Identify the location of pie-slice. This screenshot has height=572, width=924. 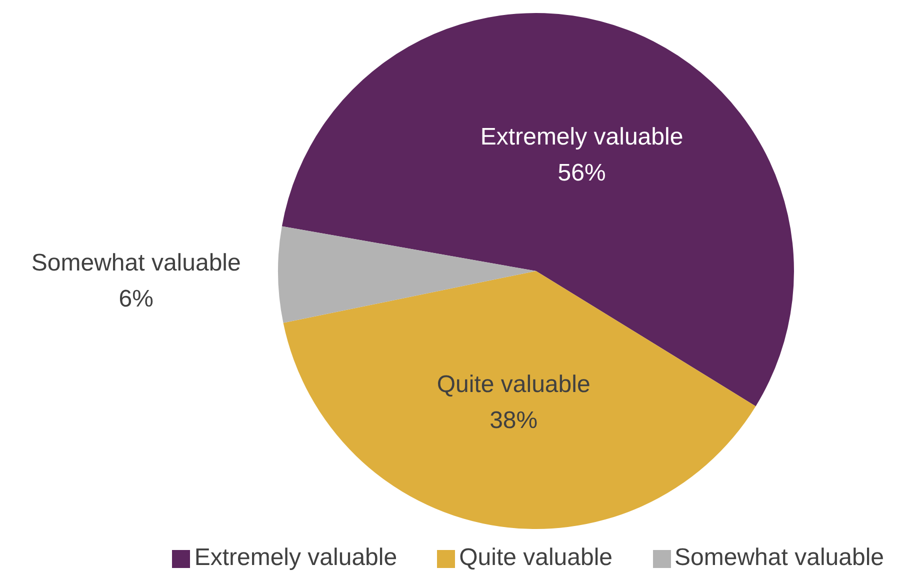
(407, 274).